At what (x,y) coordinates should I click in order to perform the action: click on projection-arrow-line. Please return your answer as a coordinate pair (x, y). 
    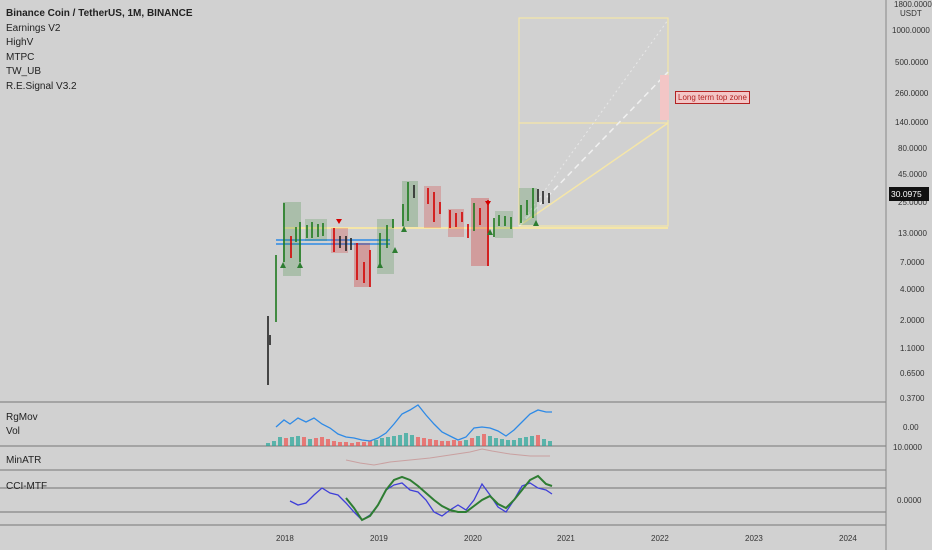
    Looking at the image, I should click on (593, 174).